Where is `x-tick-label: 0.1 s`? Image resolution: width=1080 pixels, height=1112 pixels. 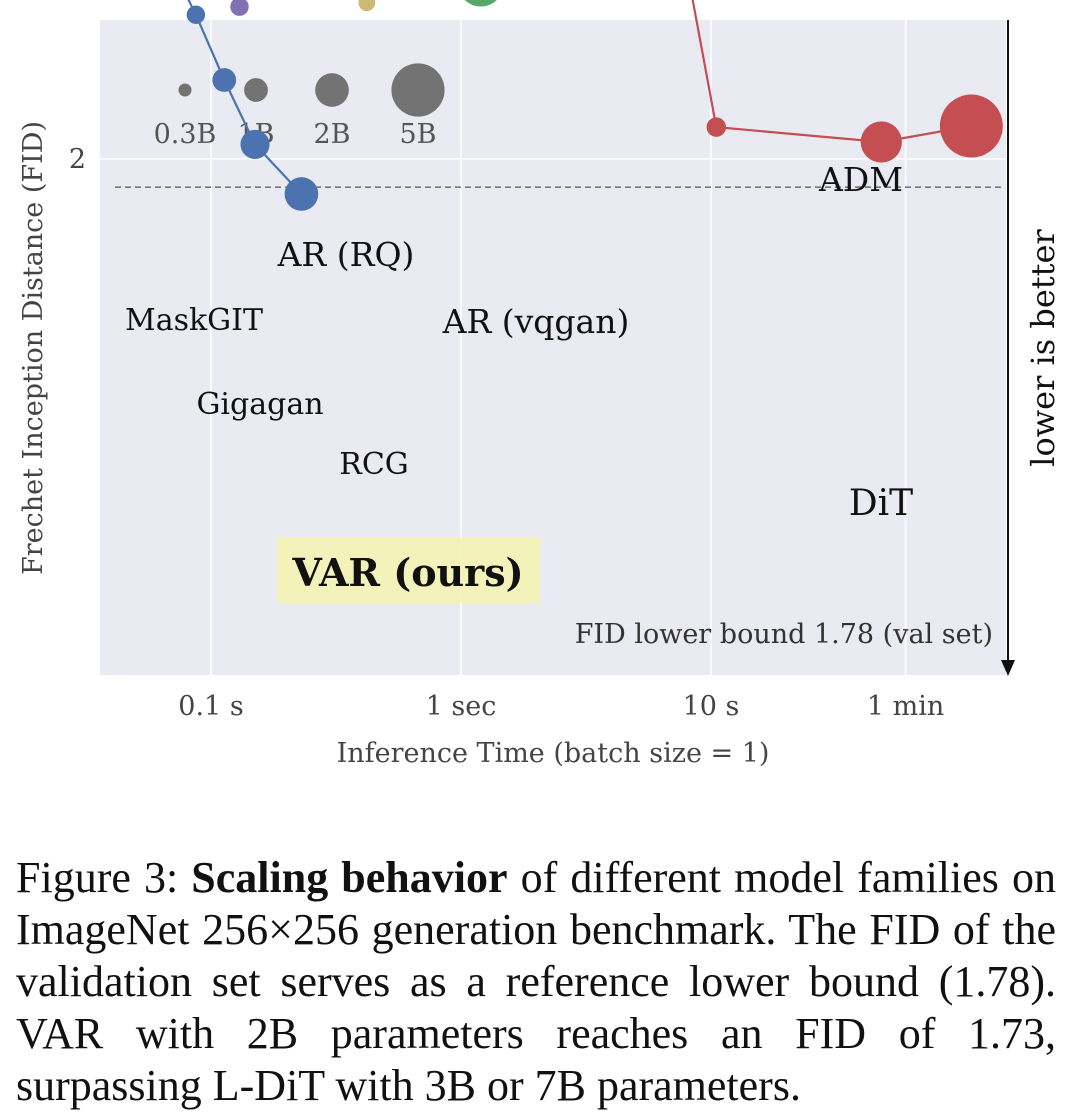
x-tick-label: 0.1 s is located at coordinates (210, 706).